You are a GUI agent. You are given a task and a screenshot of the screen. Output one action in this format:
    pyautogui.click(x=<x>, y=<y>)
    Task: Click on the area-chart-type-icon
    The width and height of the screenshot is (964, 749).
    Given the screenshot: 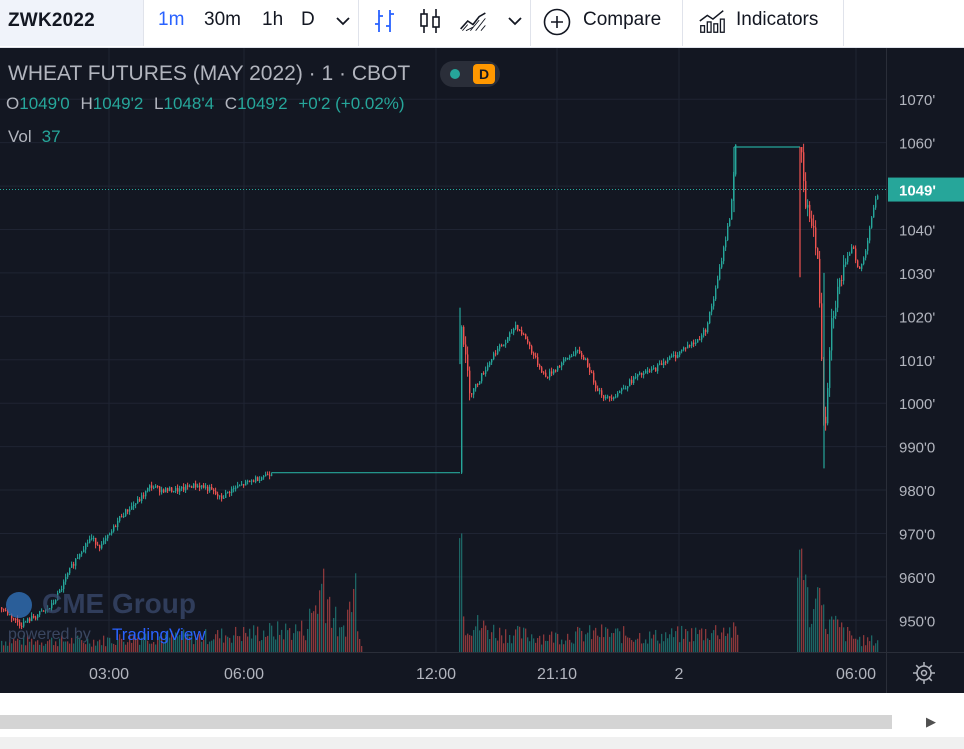 What is the action you would take?
    pyautogui.click(x=473, y=21)
    